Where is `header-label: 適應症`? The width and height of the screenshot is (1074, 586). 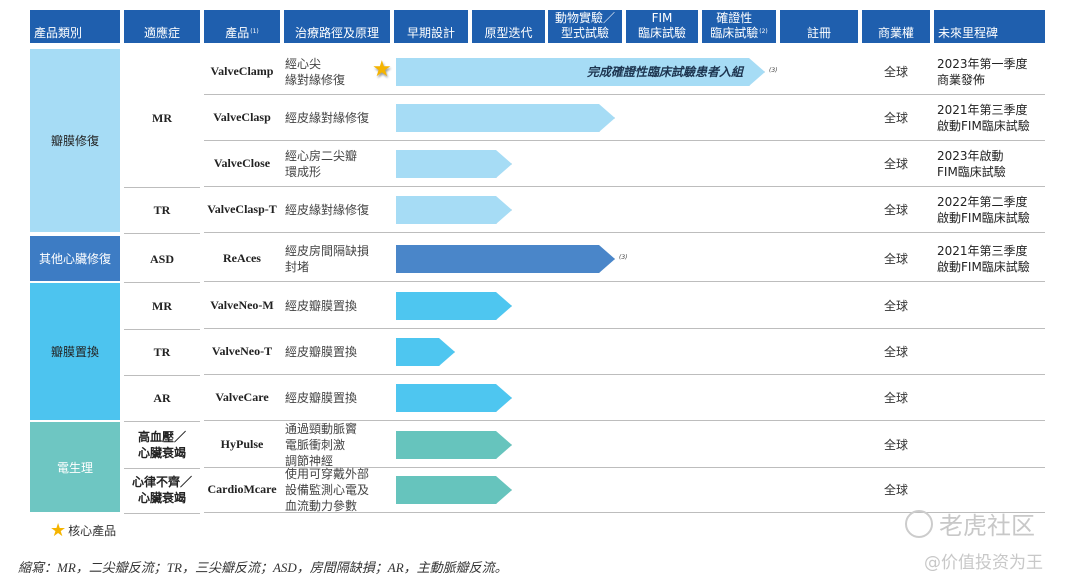 header-label: 適應症 is located at coordinates (161, 33).